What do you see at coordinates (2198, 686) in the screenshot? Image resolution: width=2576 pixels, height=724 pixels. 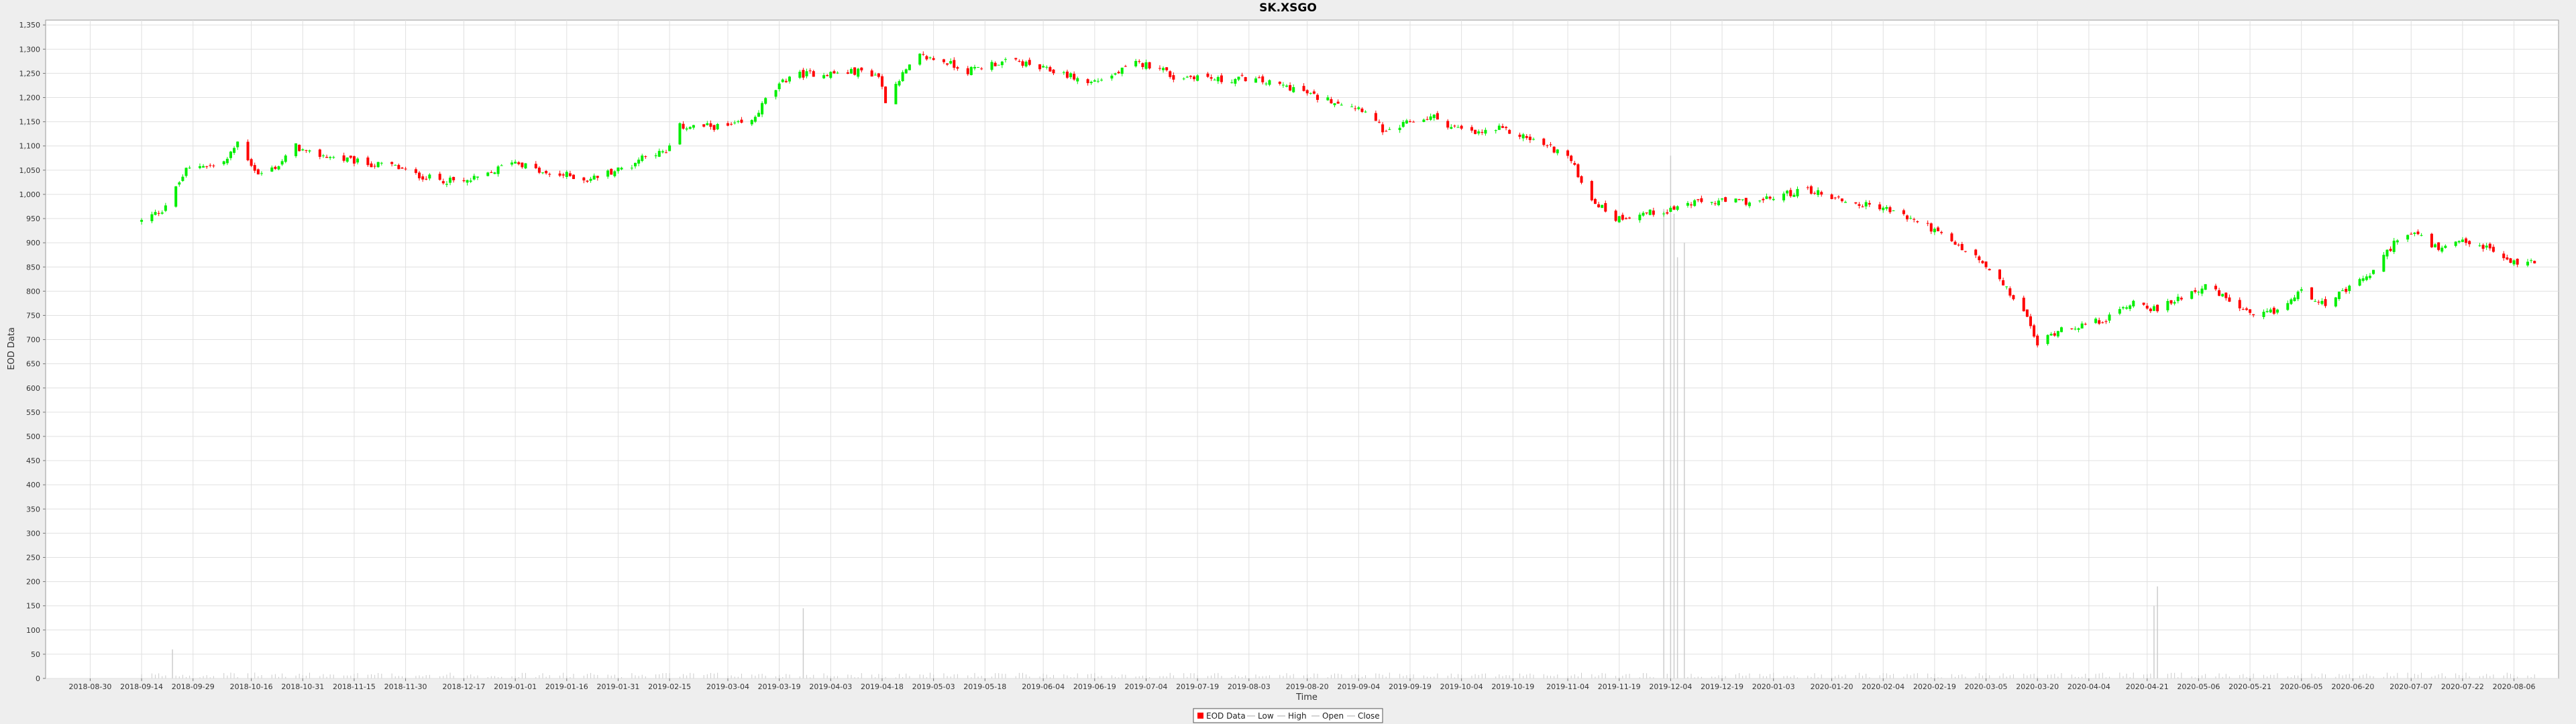 I see `x-tick-label: 2020-05-06` at bounding box center [2198, 686].